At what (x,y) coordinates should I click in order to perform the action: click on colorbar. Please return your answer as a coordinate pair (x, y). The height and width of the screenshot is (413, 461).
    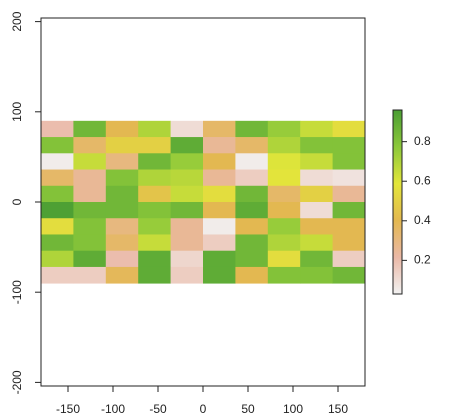
    Looking at the image, I should click on (397, 202).